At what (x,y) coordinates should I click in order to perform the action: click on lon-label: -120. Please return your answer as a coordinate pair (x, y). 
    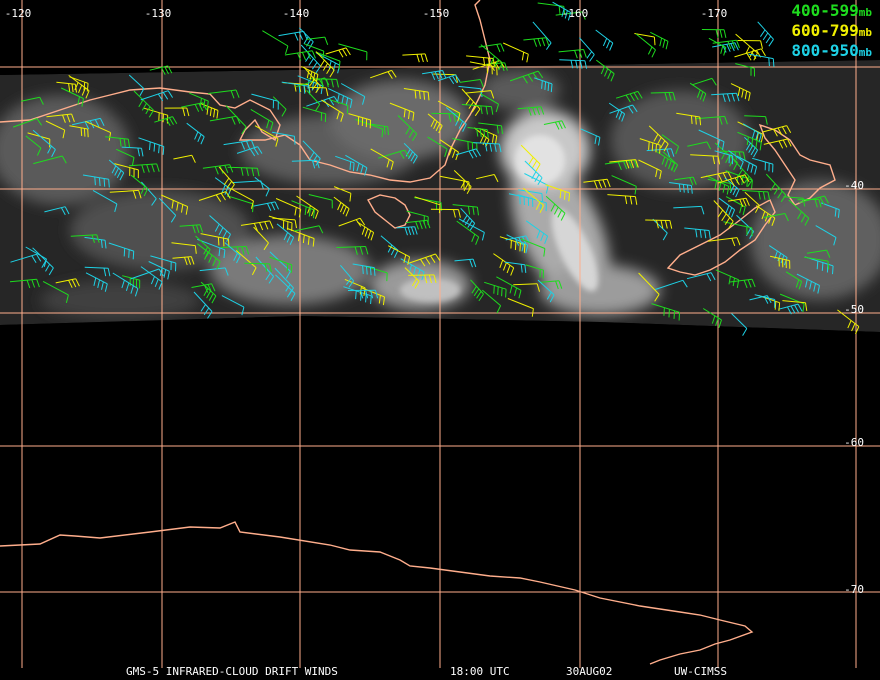
    Looking at the image, I should click on (18, 13).